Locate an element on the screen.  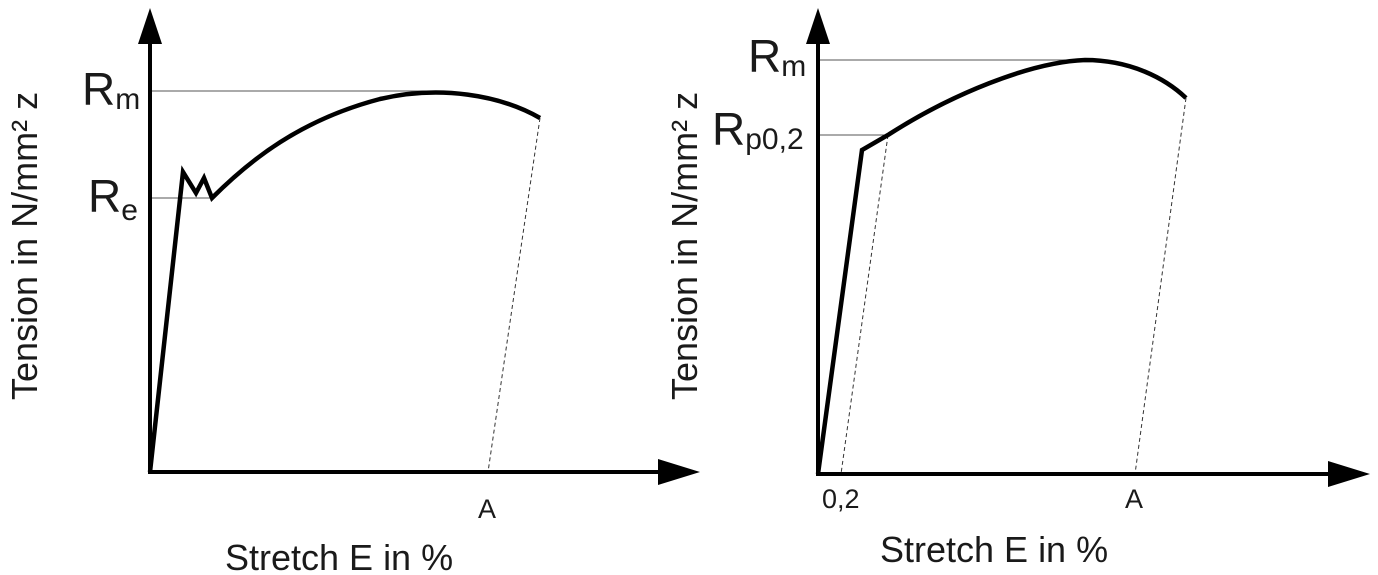
left-y-axis-arrow is located at coordinates (150, 26).